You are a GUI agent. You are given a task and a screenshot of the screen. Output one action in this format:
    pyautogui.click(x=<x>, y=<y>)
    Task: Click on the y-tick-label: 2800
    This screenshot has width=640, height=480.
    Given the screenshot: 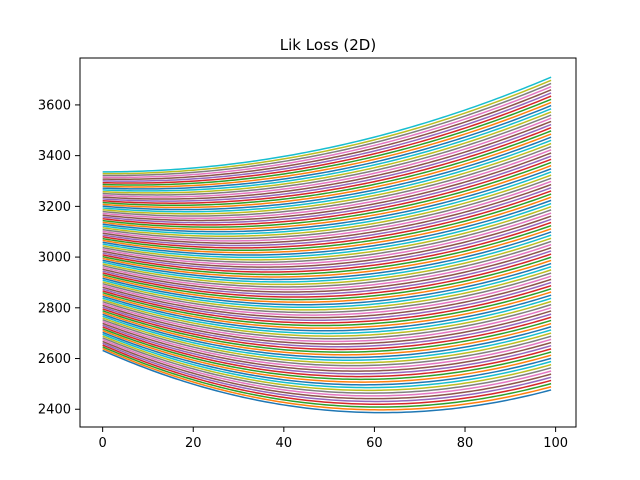 What is the action you would take?
    pyautogui.click(x=54, y=308)
    